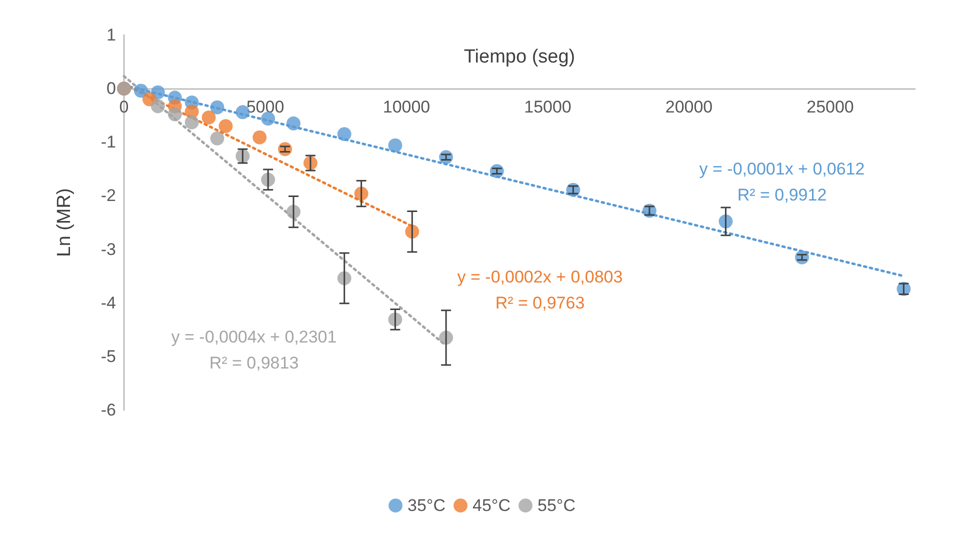 Image resolution: width=964 pixels, height=539 pixels. I want to click on x-axis-title: Tiempo (seg), so click(520, 57).